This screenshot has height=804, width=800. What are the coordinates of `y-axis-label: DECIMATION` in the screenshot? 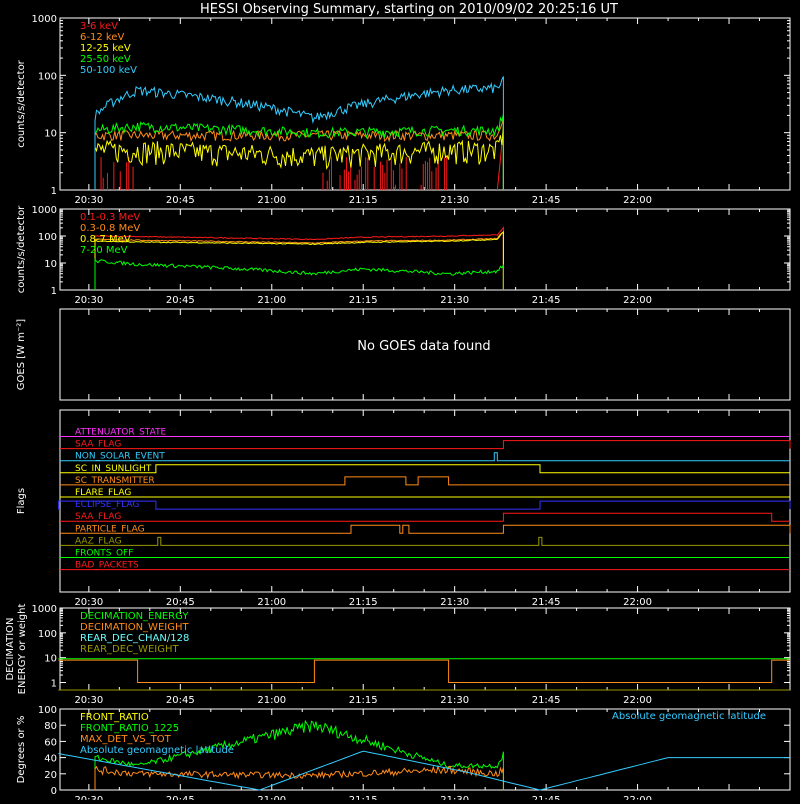 It's located at (10, 648).